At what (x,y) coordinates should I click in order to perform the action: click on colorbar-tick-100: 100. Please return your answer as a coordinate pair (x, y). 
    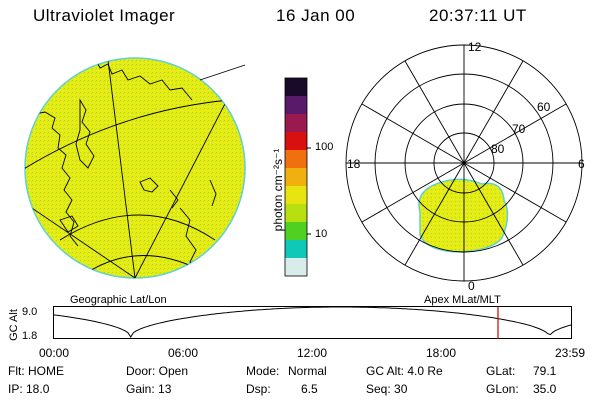
    Looking at the image, I should click on (324, 147).